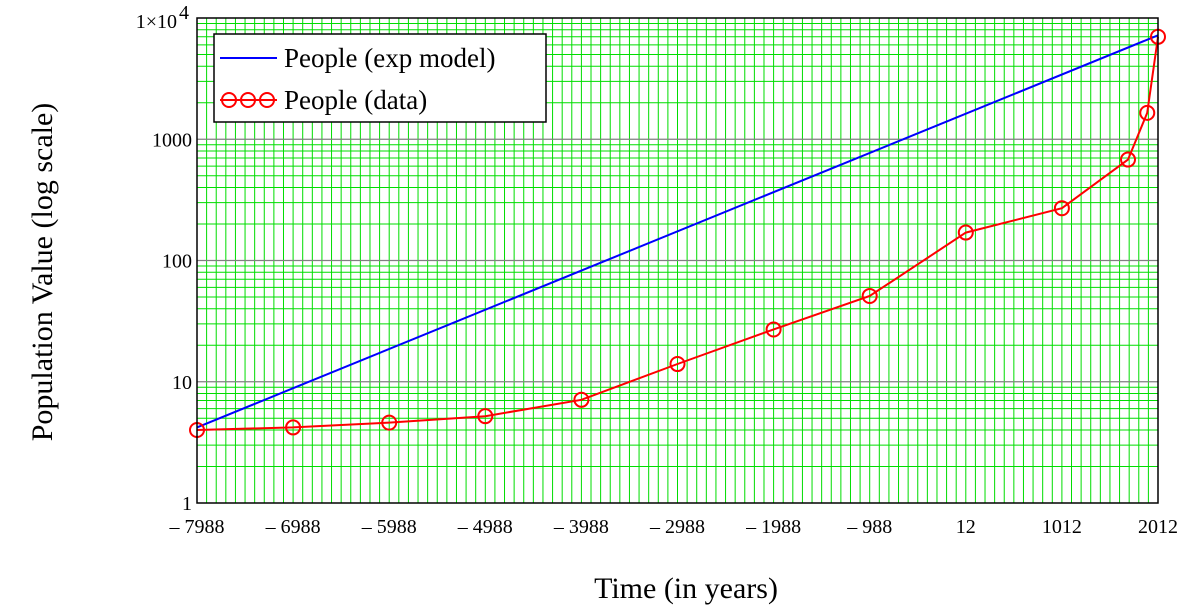 Image resolution: width=1200 pixels, height=610 pixels. What do you see at coordinates (182, 383) in the screenshot?
I see `y-tick-label: 10` at bounding box center [182, 383].